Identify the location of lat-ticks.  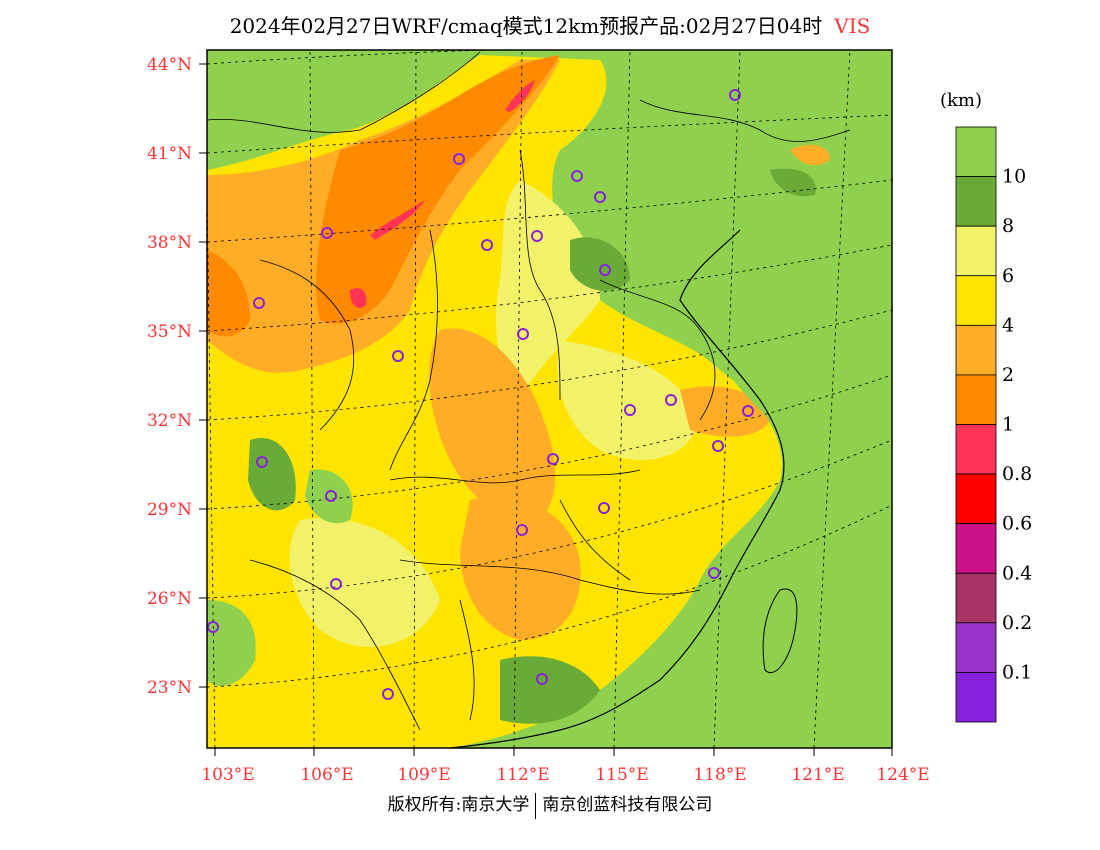
(203, 375).